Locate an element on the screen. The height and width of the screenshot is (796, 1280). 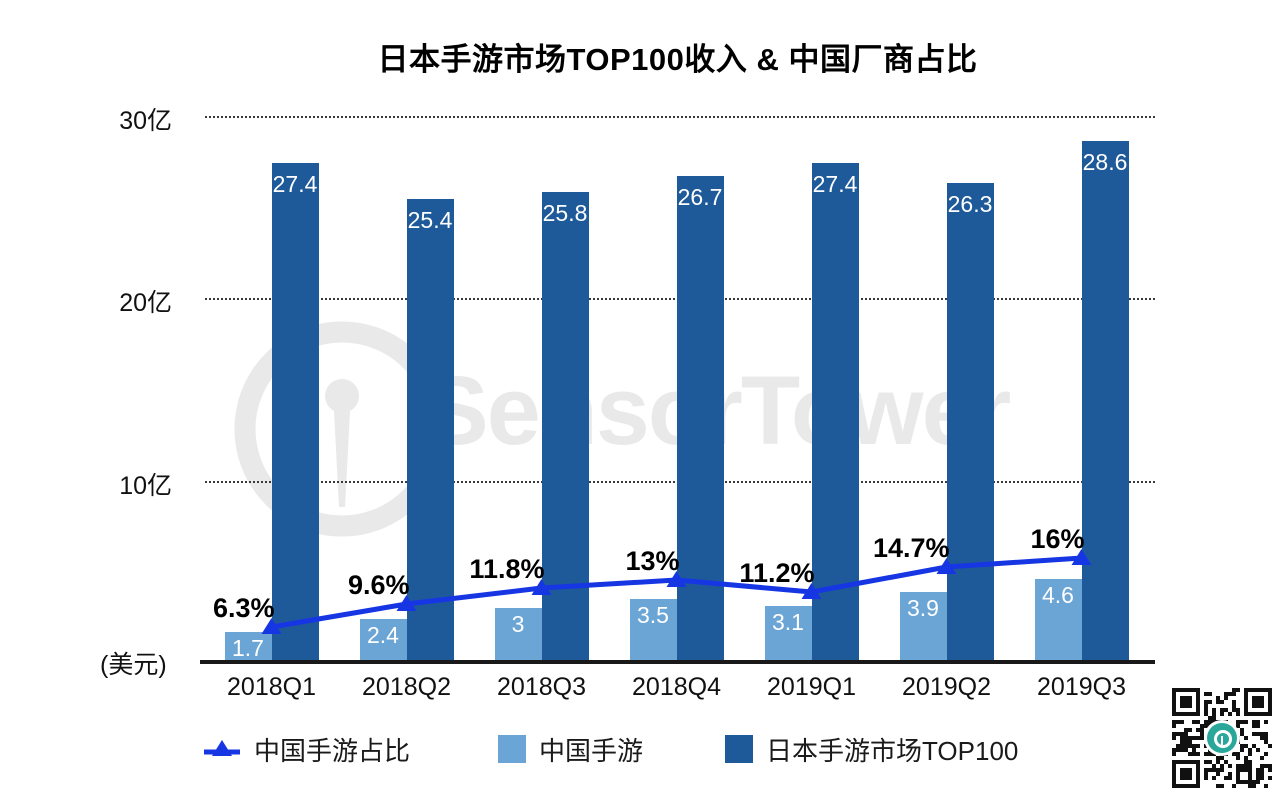
legend-item-china-games: 中国手游 is located at coordinates (571, 749).